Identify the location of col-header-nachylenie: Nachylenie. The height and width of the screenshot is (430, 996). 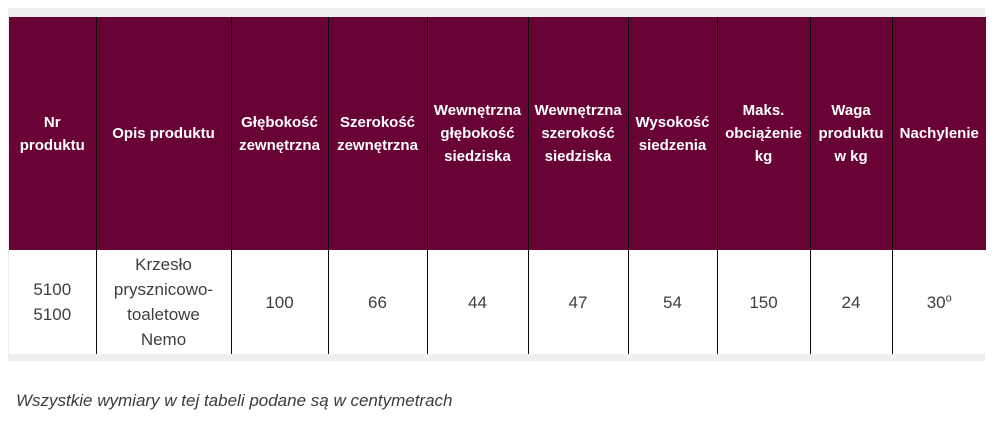
(938, 133).